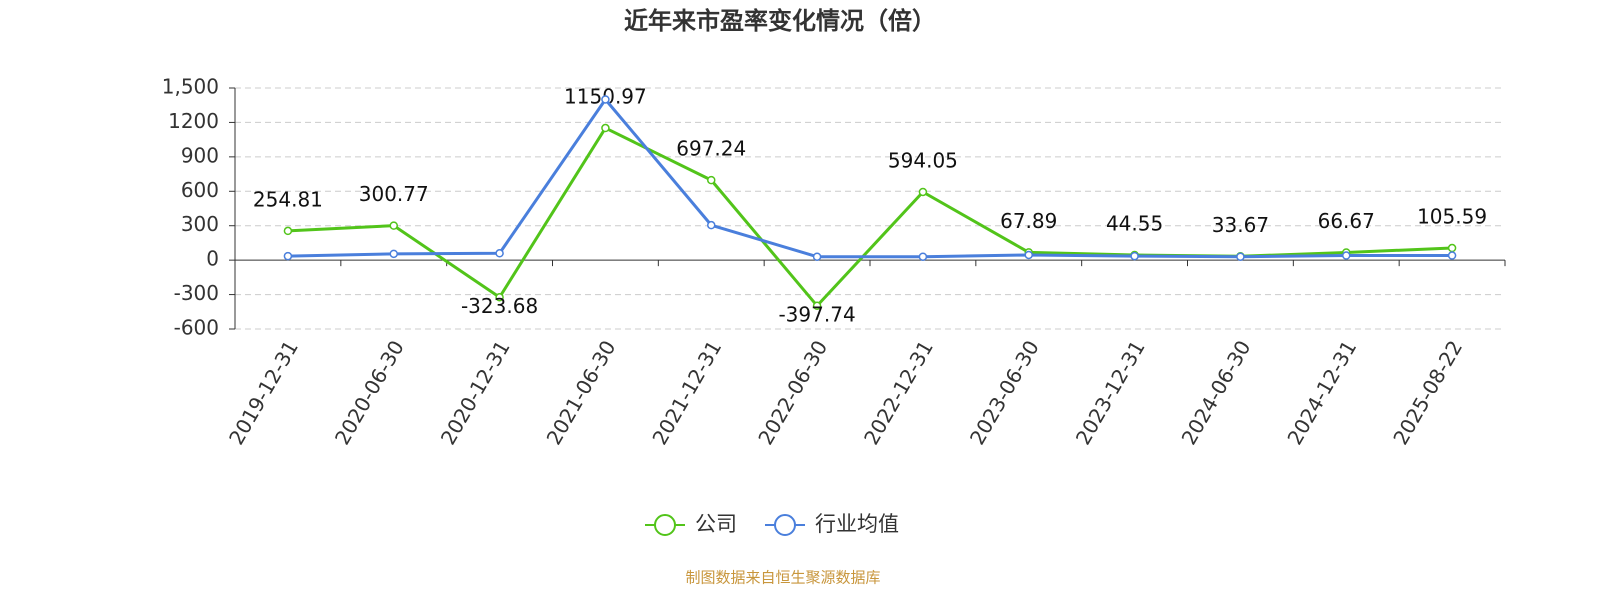  Describe the element at coordinates (288, 199) in the screenshot. I see `data-label: 254.81` at that location.